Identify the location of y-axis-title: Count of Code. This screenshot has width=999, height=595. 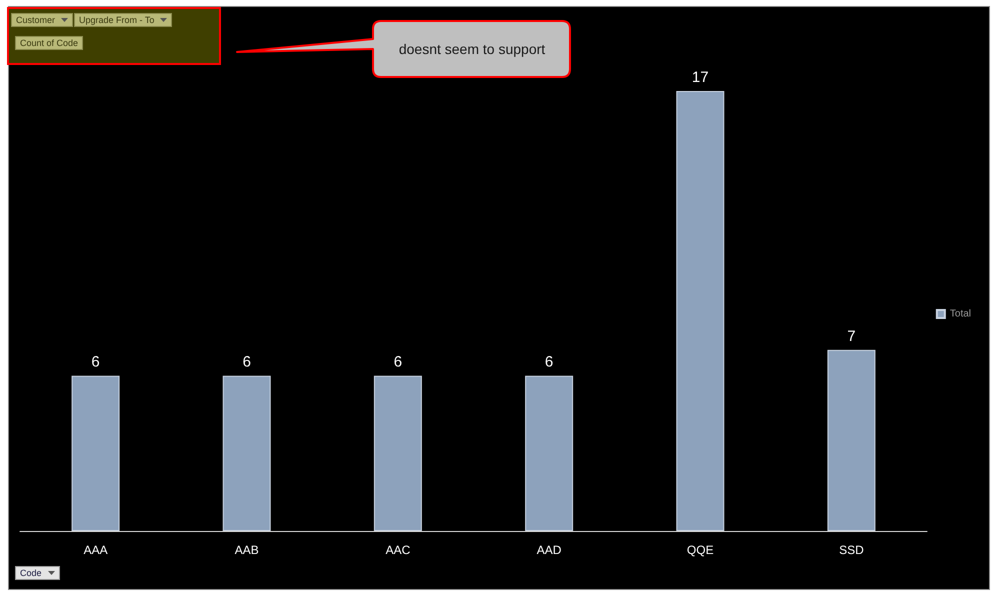
(49, 43).